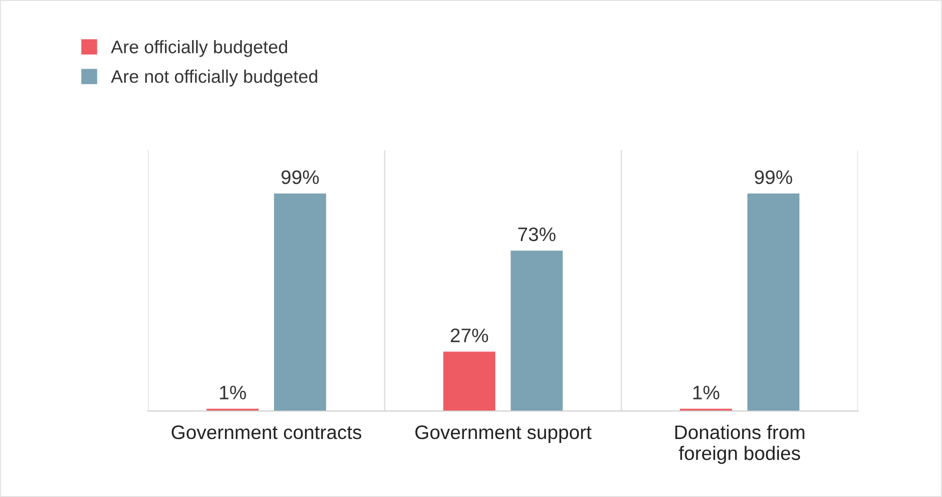 This screenshot has width=942, height=497. I want to click on x-tick-label: Government support, so click(503, 434).